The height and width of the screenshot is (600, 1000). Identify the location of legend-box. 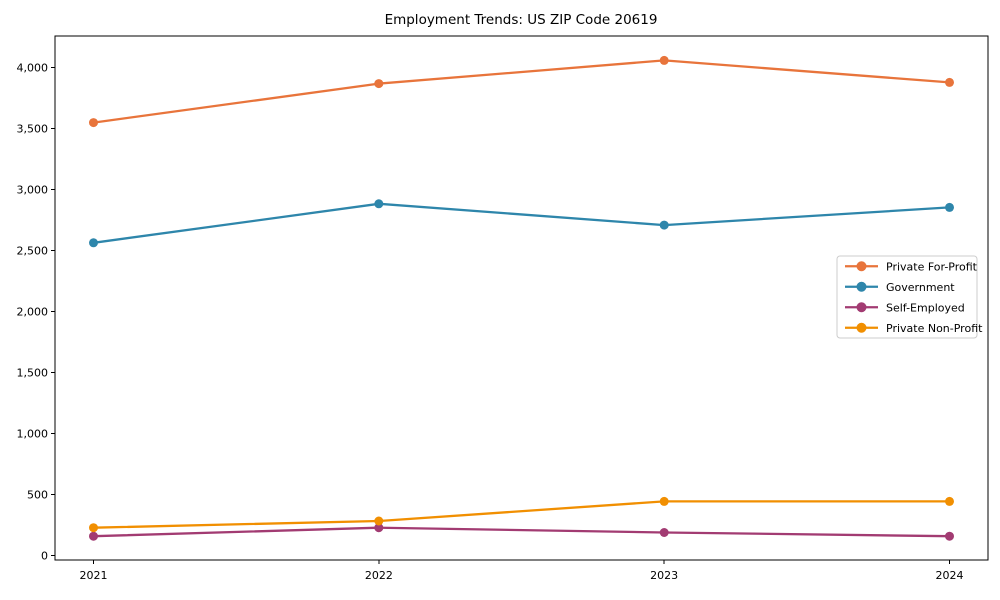
(907, 297).